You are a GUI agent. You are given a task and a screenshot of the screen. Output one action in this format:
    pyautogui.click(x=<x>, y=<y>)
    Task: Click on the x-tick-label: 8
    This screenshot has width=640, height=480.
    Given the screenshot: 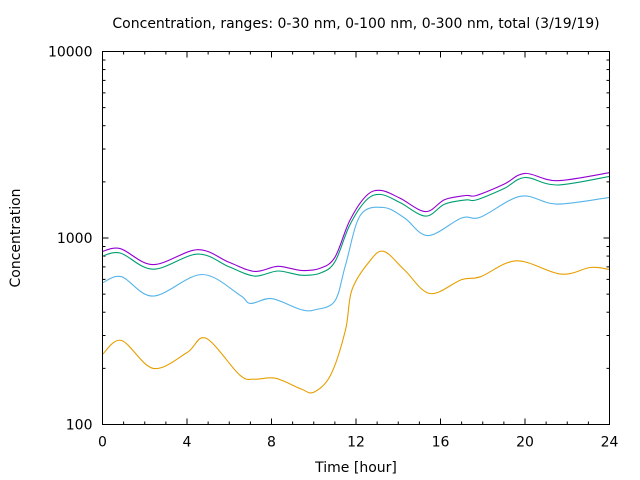 What is the action you would take?
    pyautogui.click(x=271, y=443)
    